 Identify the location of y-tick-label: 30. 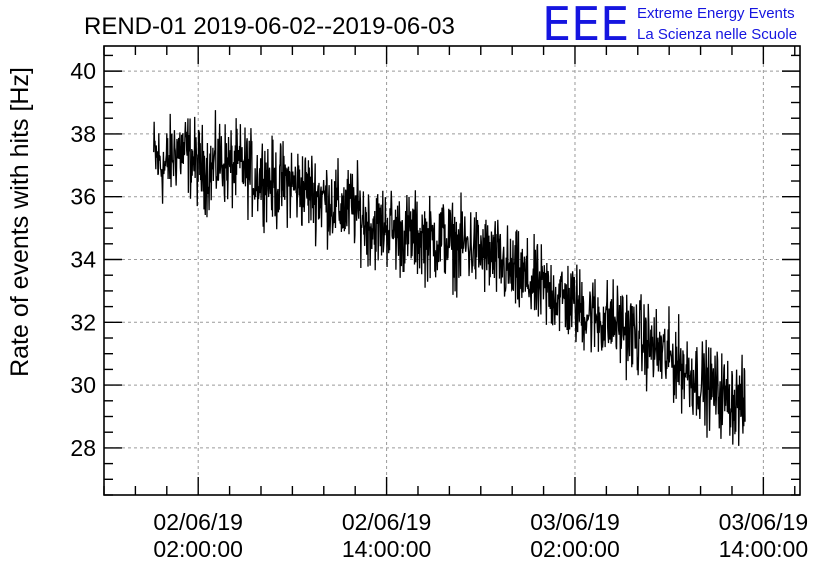
(83, 385).